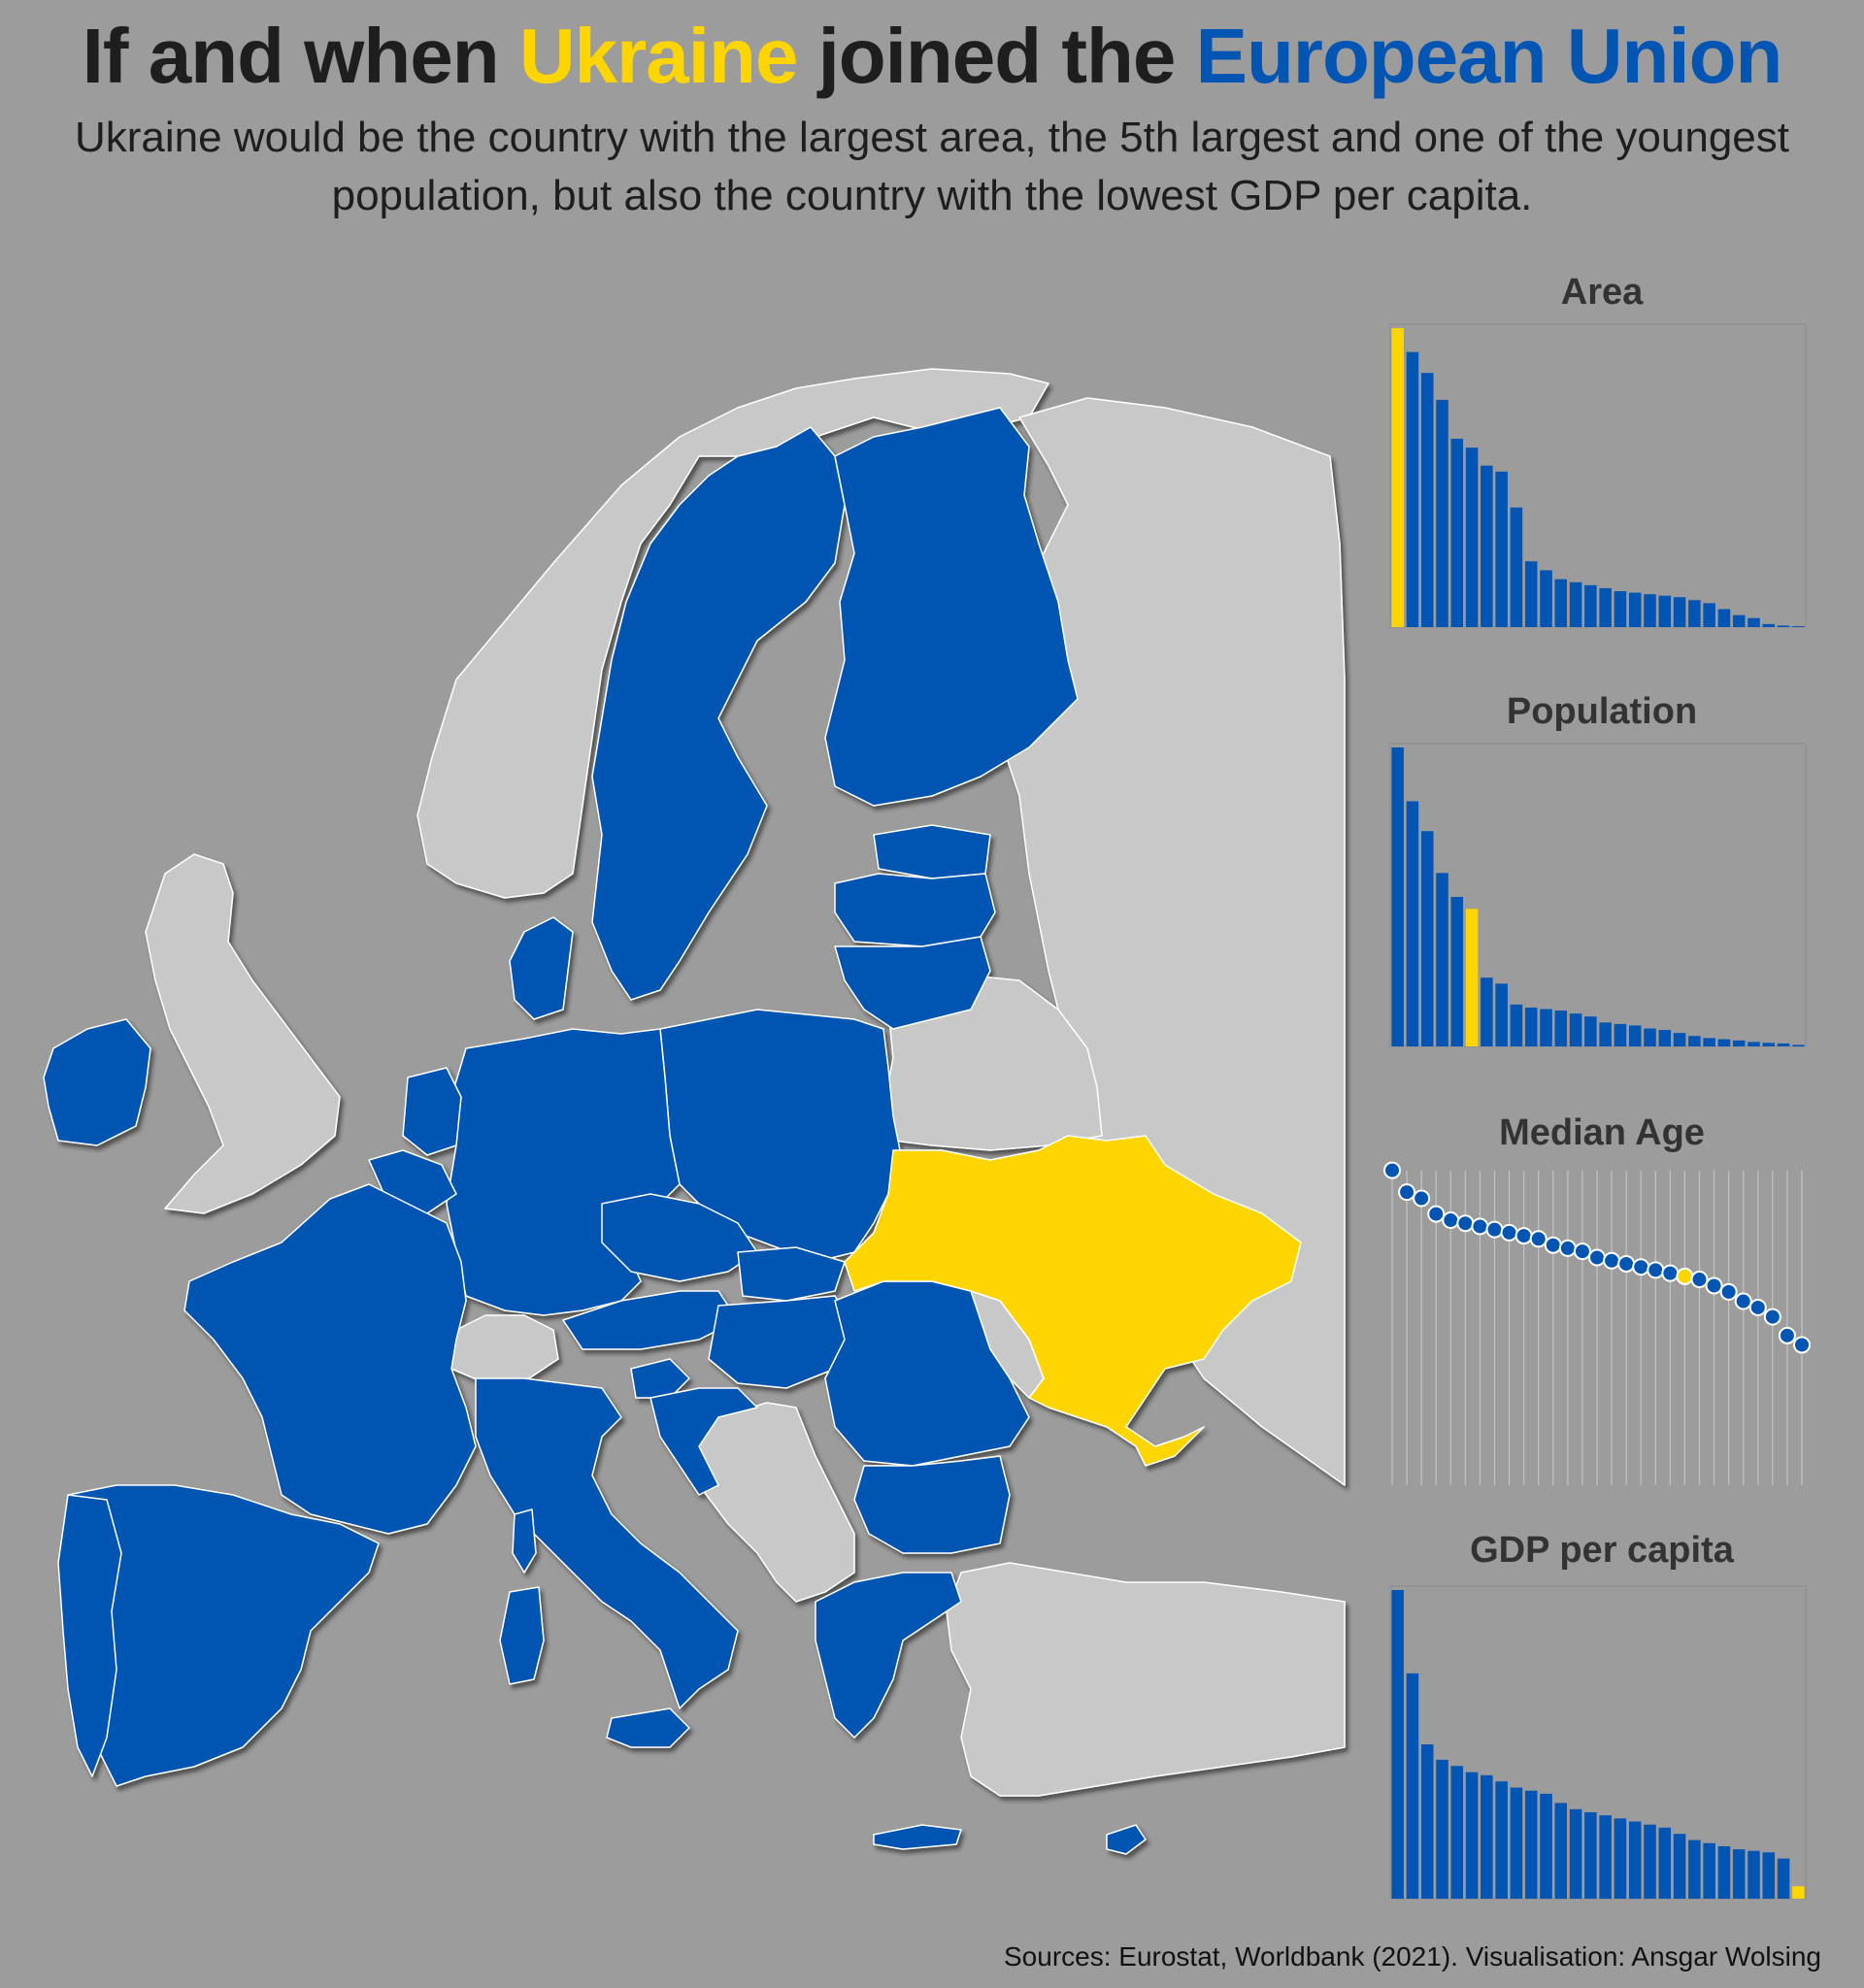 The image size is (1864, 1988). I want to click on panel-area-title: Area, so click(1602, 292).